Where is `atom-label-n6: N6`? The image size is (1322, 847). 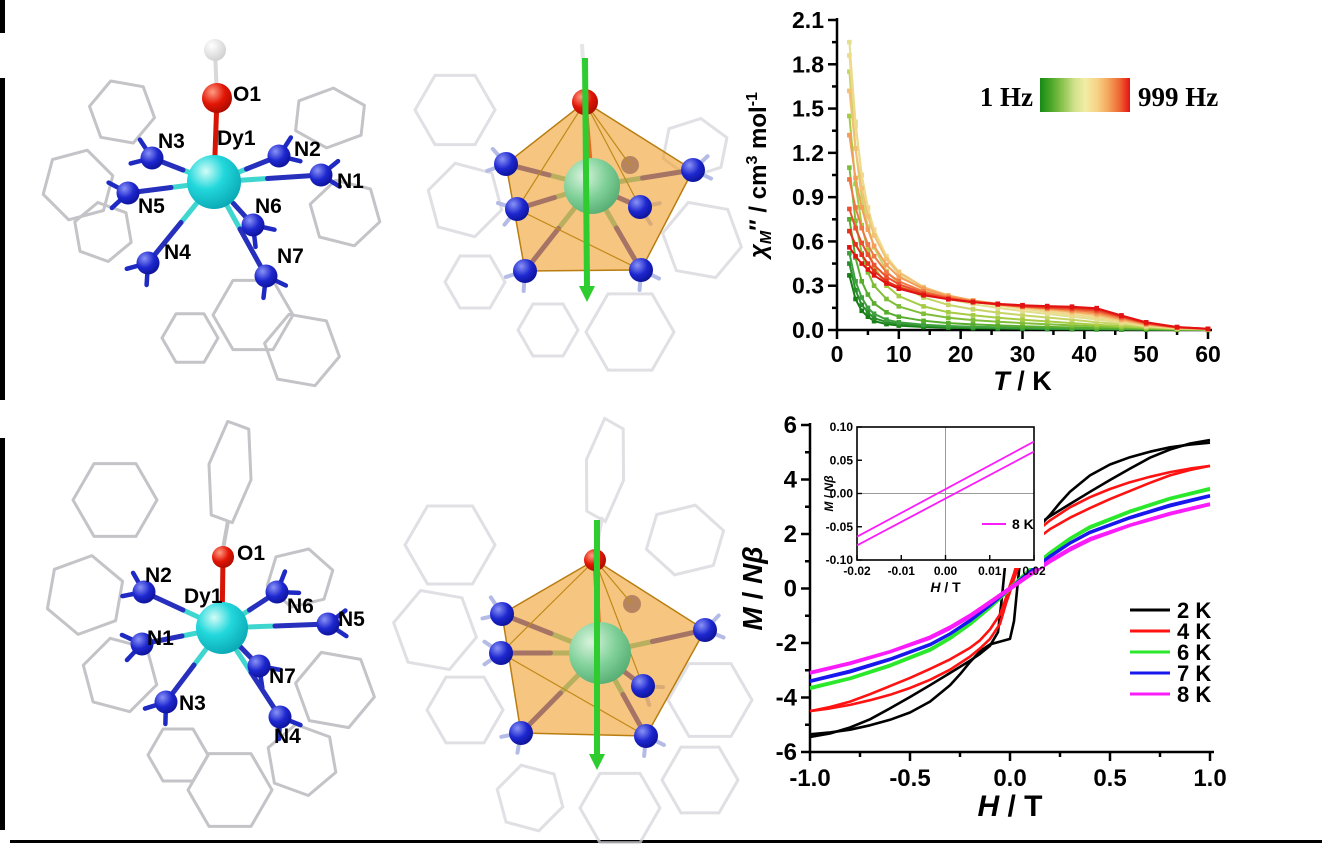
atom-label-n6: N6 is located at coordinates (268, 206).